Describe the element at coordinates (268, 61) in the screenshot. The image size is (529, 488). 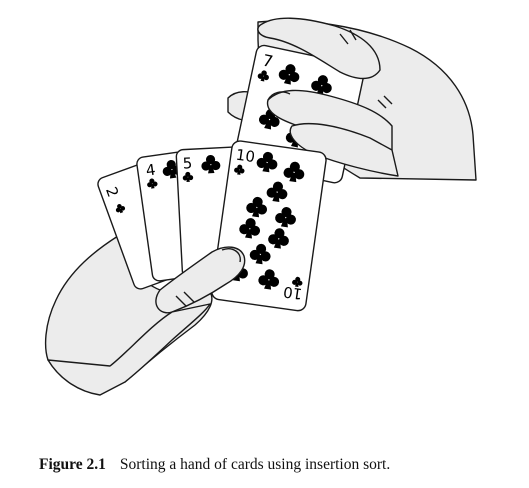
I see `card-7-rank: 7` at that location.